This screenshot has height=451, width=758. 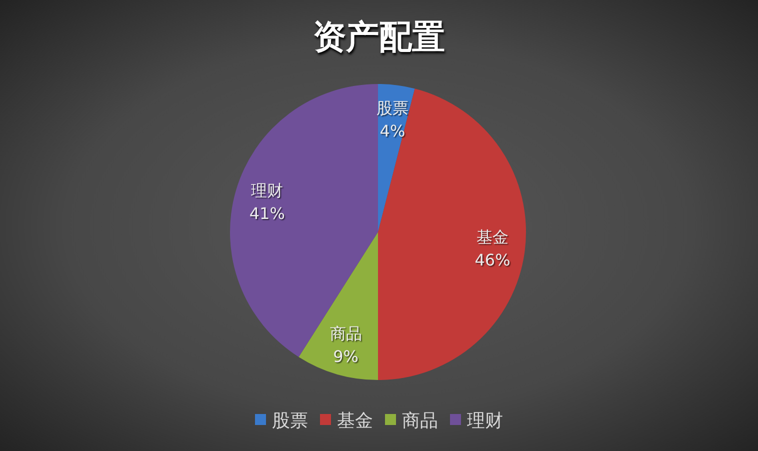 What do you see at coordinates (492, 236) in the screenshot?
I see `slice-label: 基金` at bounding box center [492, 236].